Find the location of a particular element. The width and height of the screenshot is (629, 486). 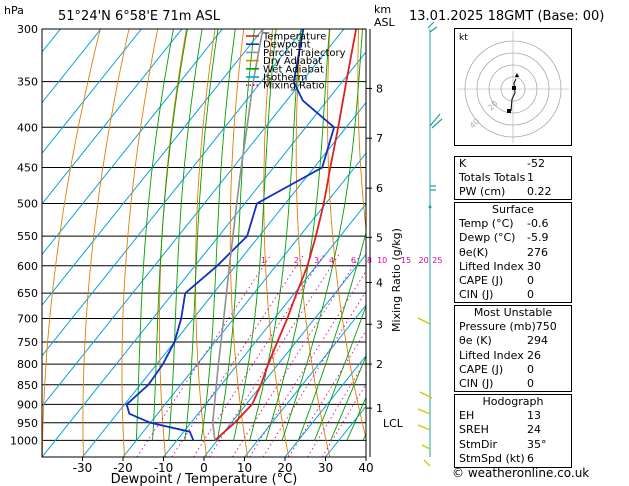

most-unstable-title: Most Unstable is located at coordinates (513, 312).